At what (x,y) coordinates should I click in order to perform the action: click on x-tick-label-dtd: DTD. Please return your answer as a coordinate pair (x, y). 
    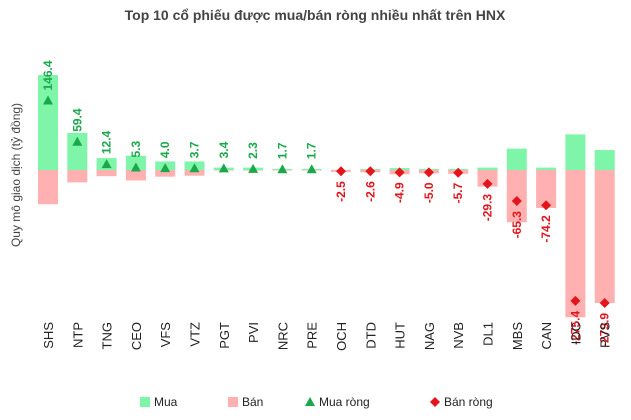
    Looking at the image, I should click on (370, 335).